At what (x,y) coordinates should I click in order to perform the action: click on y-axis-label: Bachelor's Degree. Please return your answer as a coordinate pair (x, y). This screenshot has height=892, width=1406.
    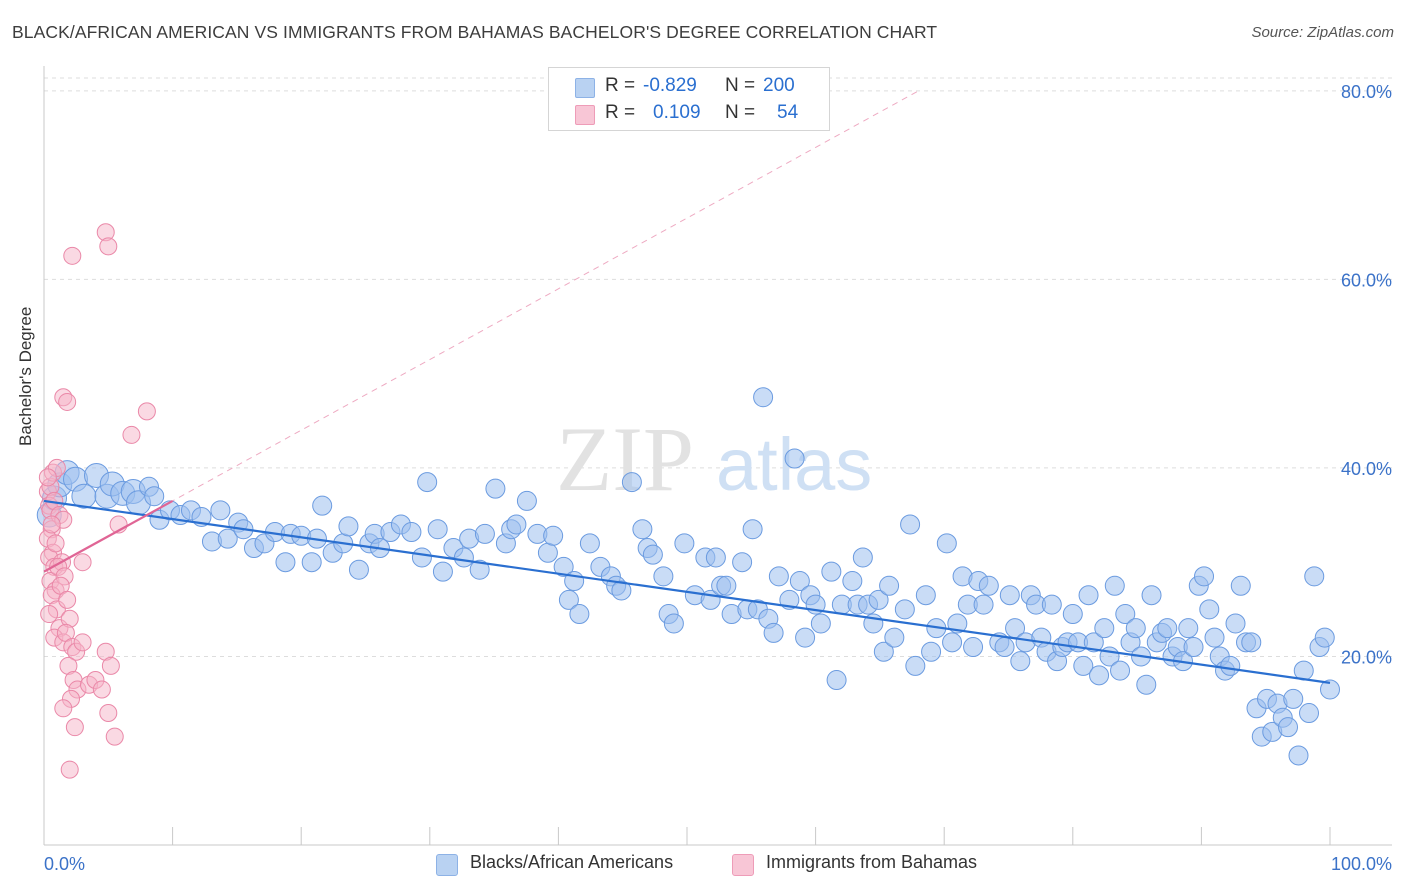
    Looking at the image, I should click on (25, 376).